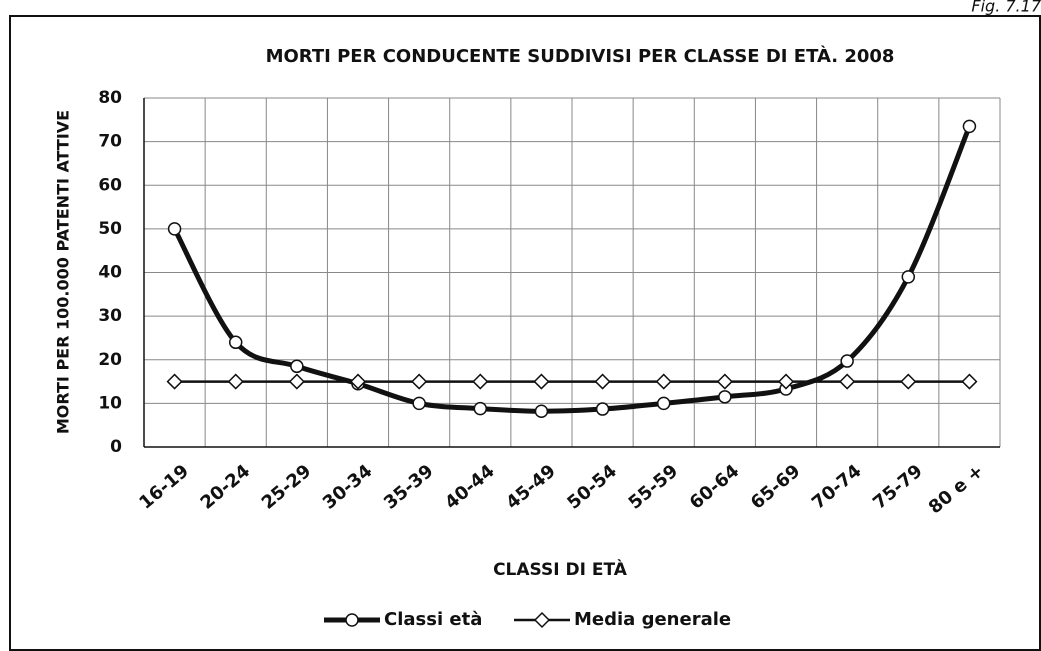  What do you see at coordinates (898, 487) in the screenshot?
I see `x-tick-label: 75-79` at bounding box center [898, 487].